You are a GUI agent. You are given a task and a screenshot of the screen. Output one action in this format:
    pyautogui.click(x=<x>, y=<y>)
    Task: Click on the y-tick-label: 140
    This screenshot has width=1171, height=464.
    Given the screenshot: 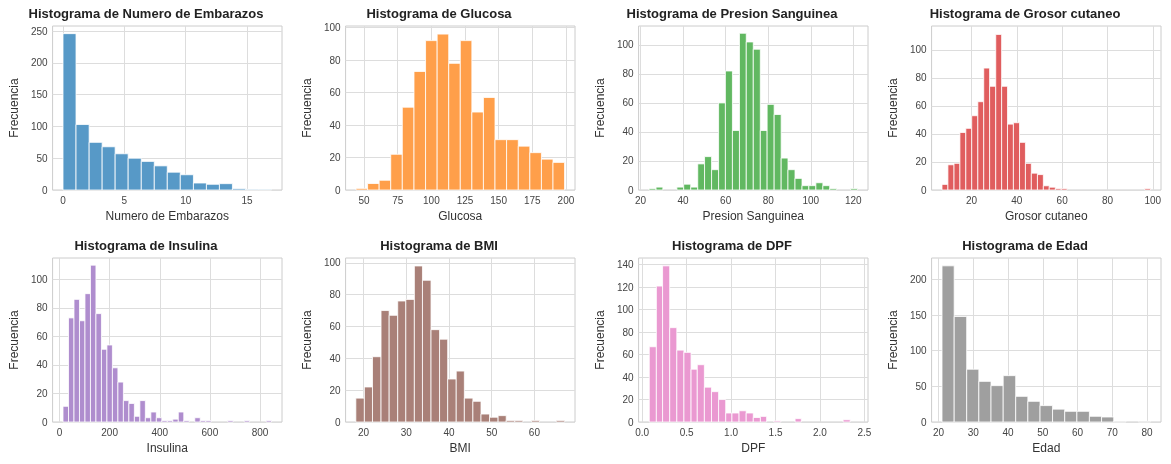 What is the action you would take?
    pyautogui.click(x=625, y=265)
    